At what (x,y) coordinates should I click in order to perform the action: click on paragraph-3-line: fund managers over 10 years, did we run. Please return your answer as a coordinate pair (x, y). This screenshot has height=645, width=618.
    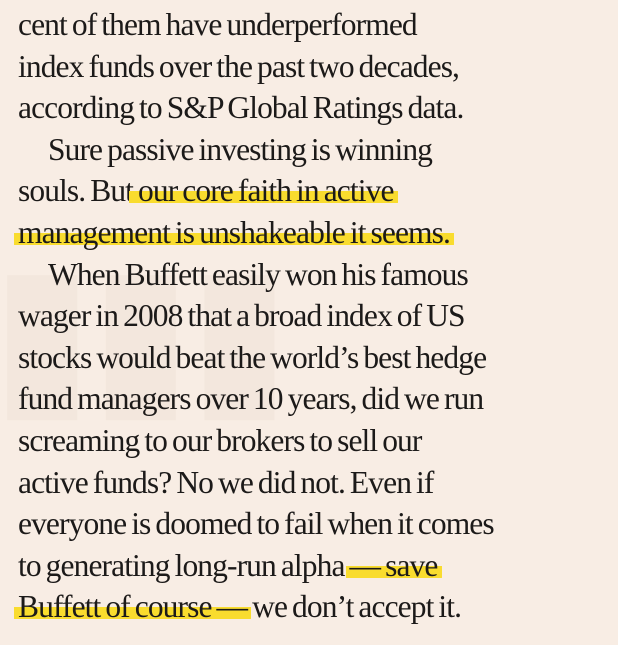
    Looking at the image, I should click on (251, 399).